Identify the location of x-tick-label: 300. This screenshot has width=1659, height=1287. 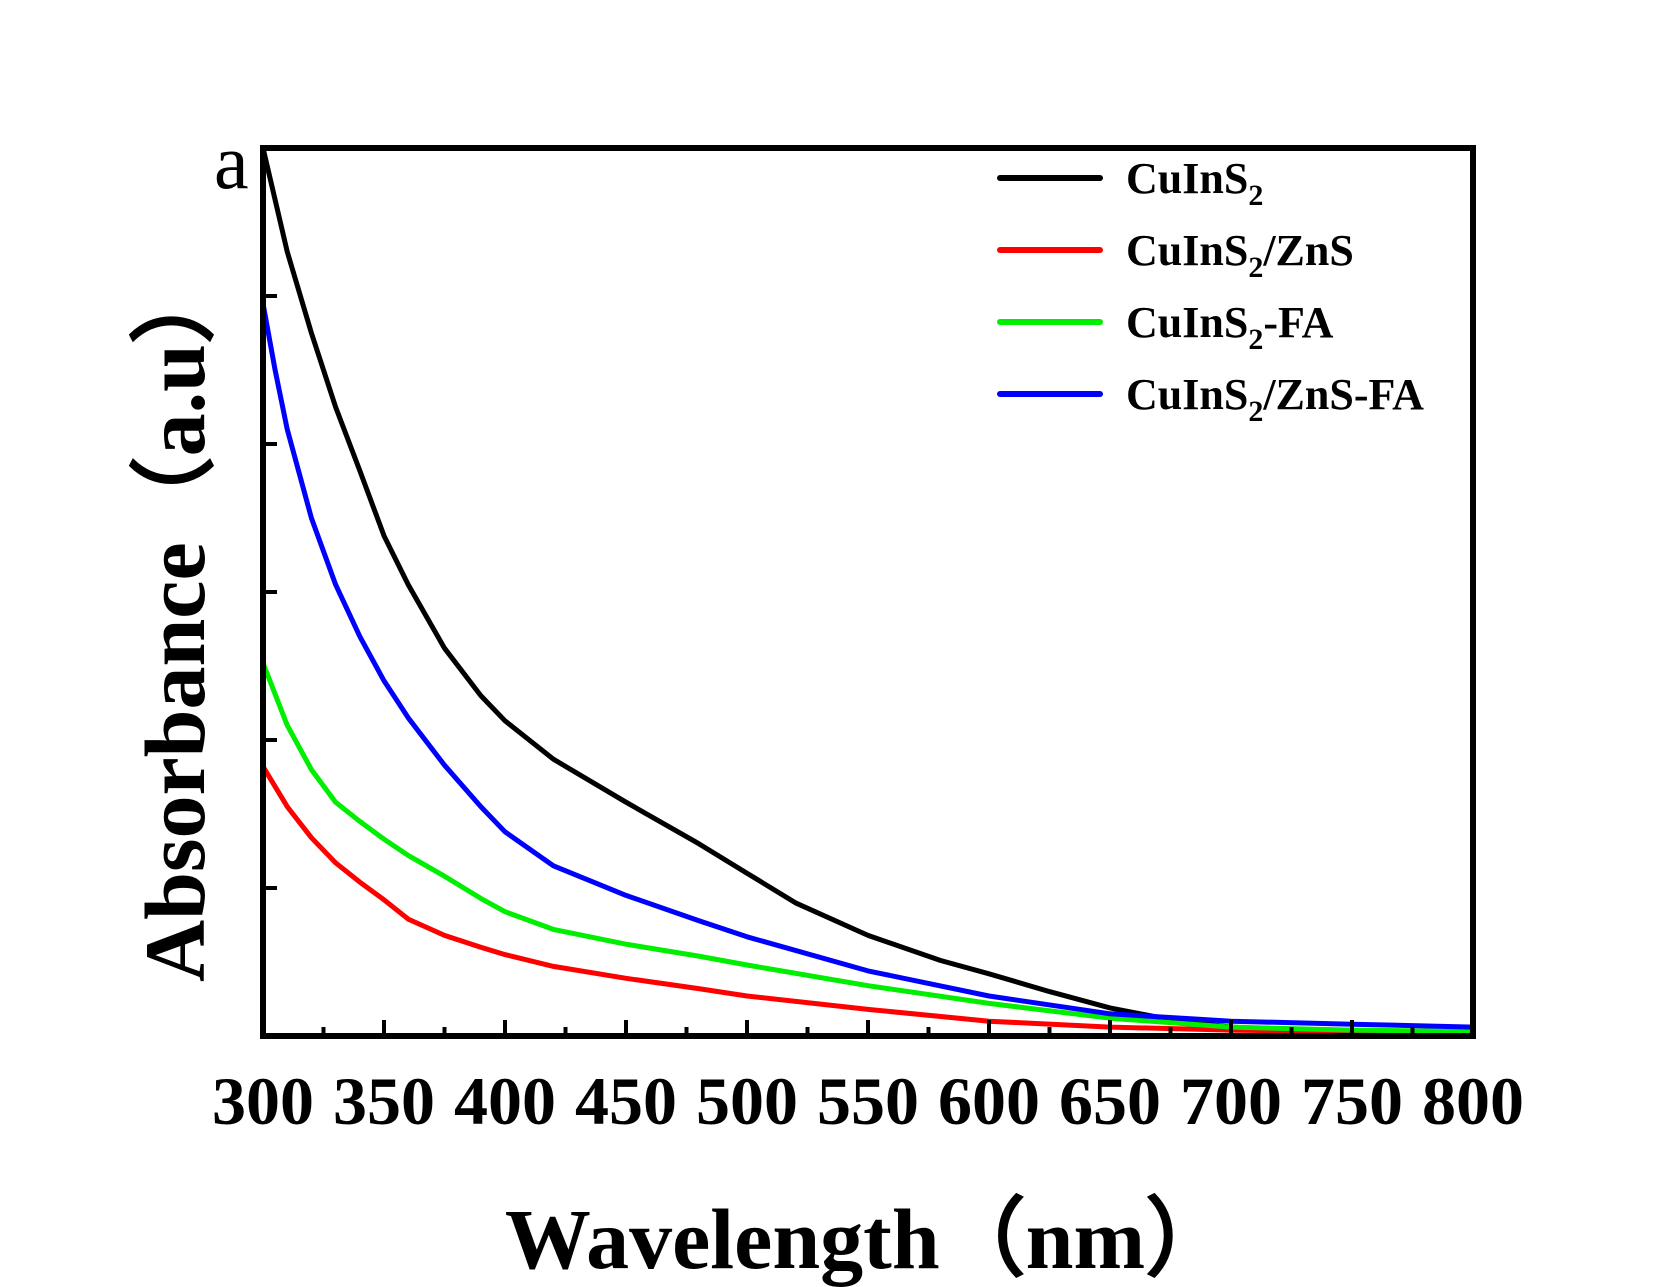
(263, 1101).